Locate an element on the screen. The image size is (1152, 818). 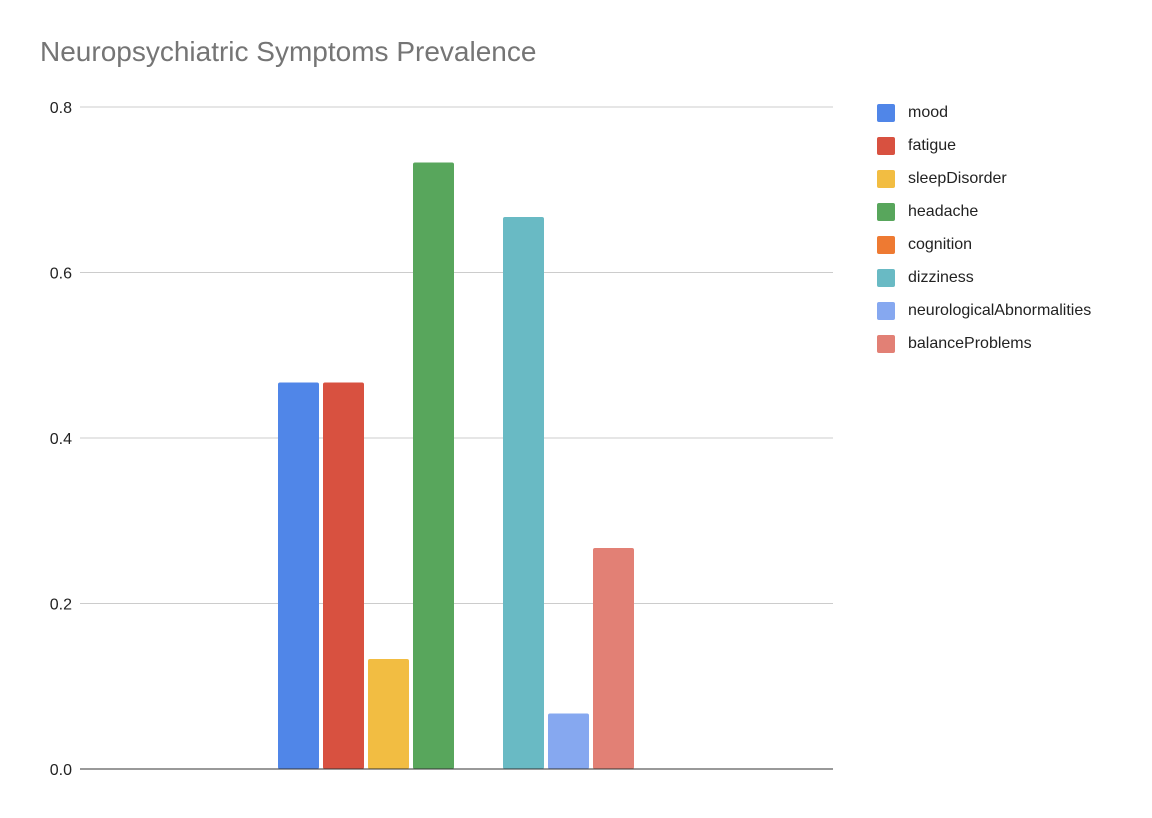
legend-item-headache: headache is located at coordinates (984, 211).